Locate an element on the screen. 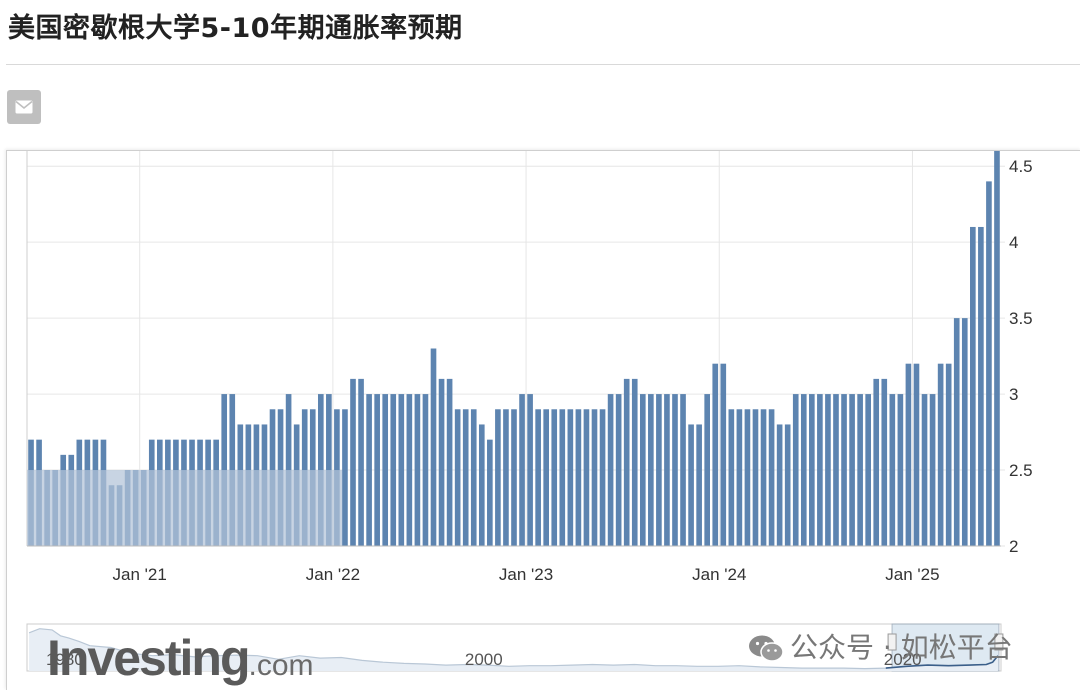  wechat-watermark: 公众号 · 如松平台 is located at coordinates (880, 646).